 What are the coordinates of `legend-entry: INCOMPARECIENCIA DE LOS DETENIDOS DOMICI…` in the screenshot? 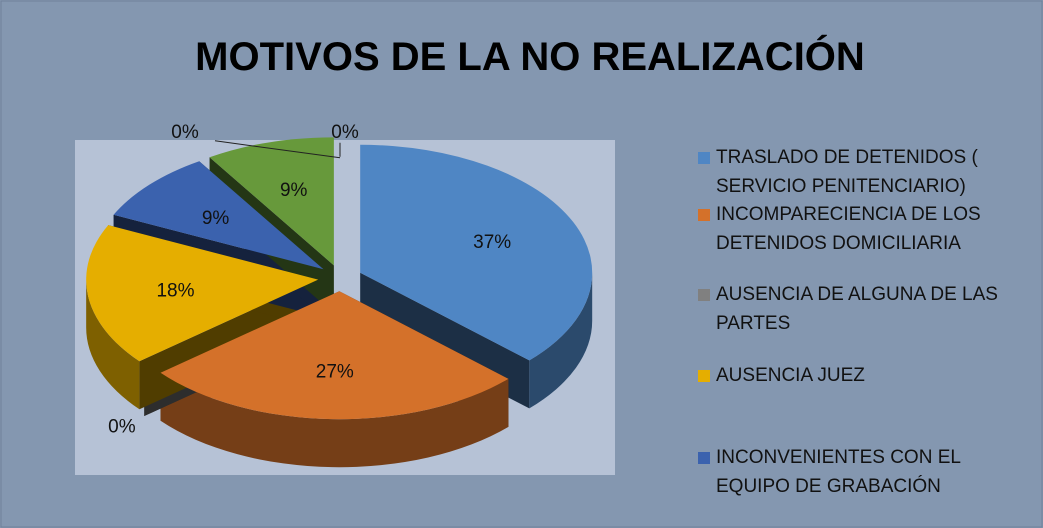 It's located at (863, 229).